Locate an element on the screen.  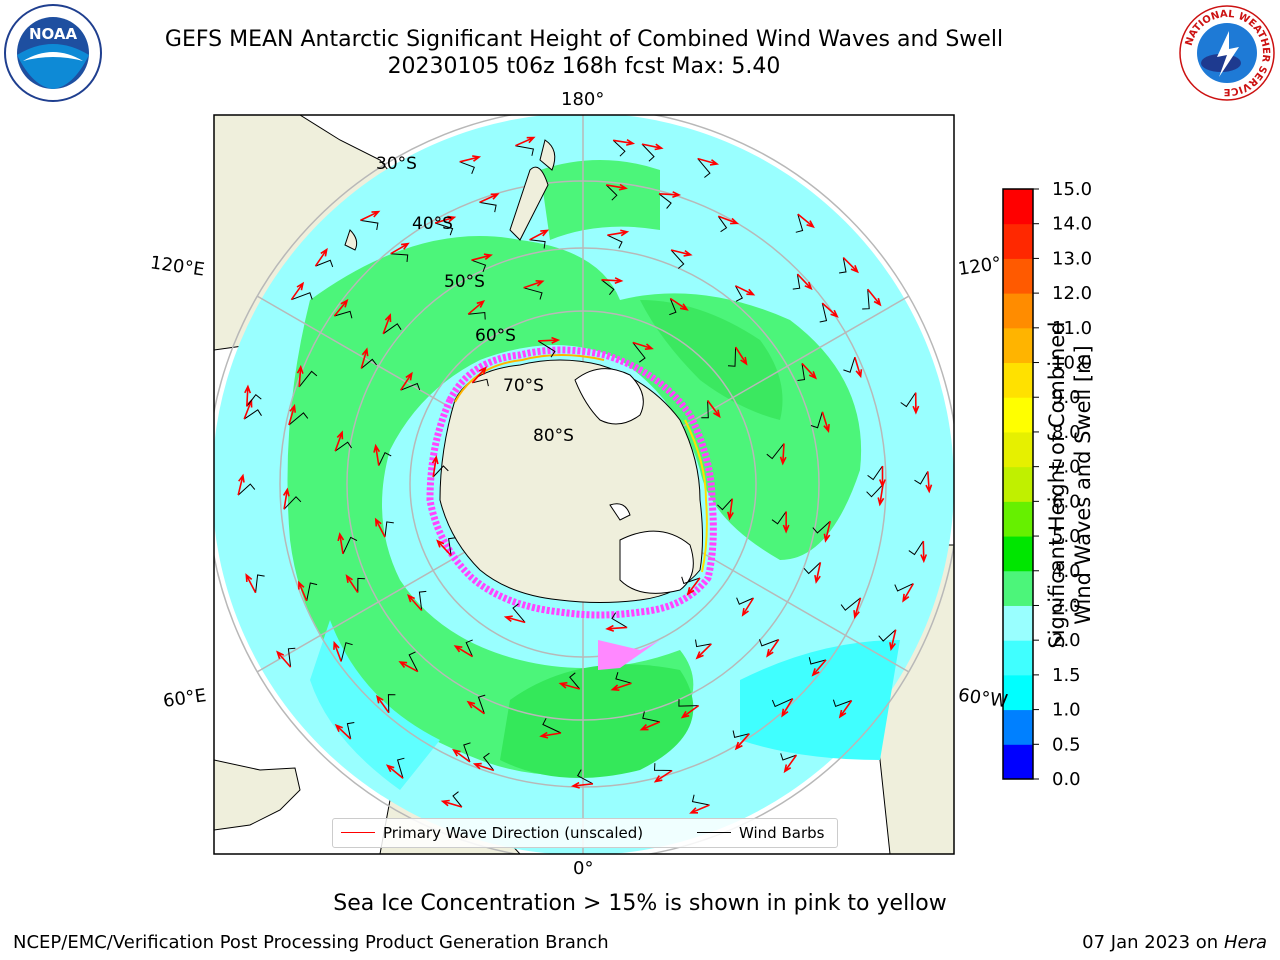
lat-label-70s: 70°S is located at coordinates (523, 386).